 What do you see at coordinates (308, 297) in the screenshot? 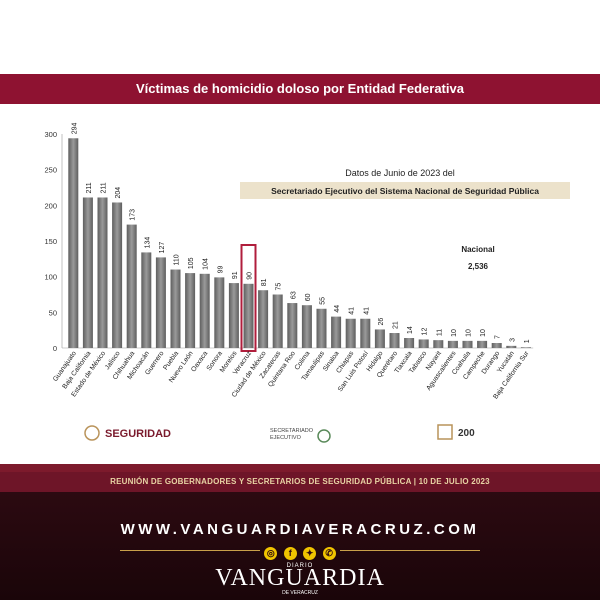
I see `value-label: 60` at bounding box center [308, 297].